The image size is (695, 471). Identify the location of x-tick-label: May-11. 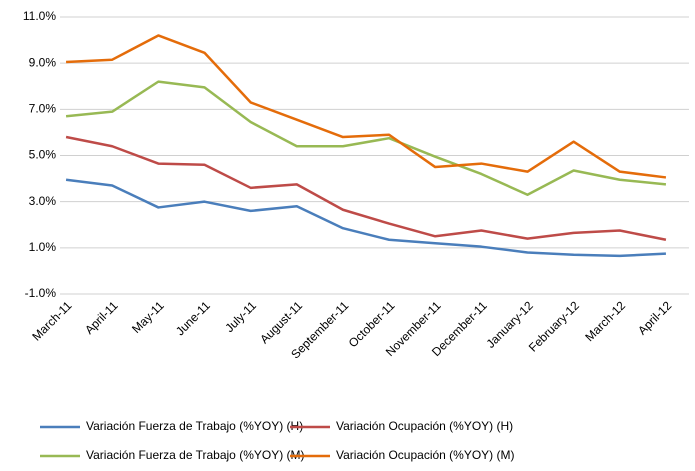
(148, 317).